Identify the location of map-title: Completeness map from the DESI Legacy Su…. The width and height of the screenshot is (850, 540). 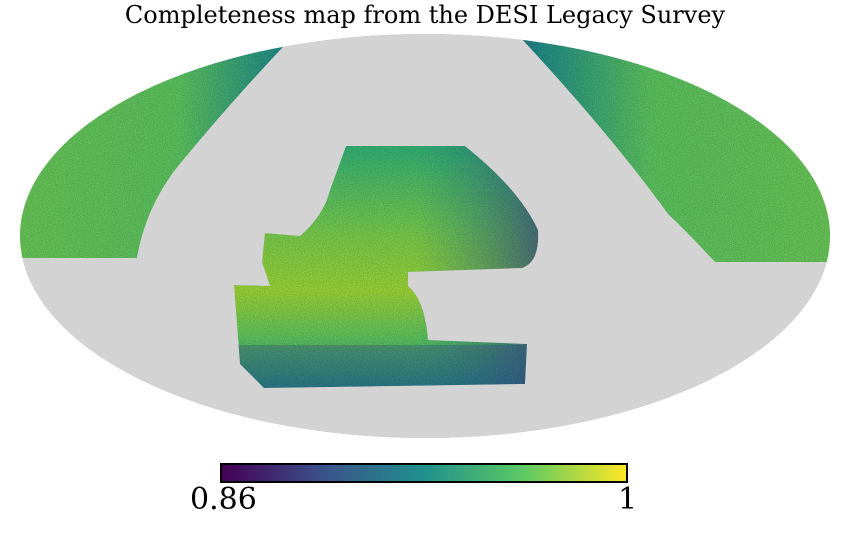
(425, 15).